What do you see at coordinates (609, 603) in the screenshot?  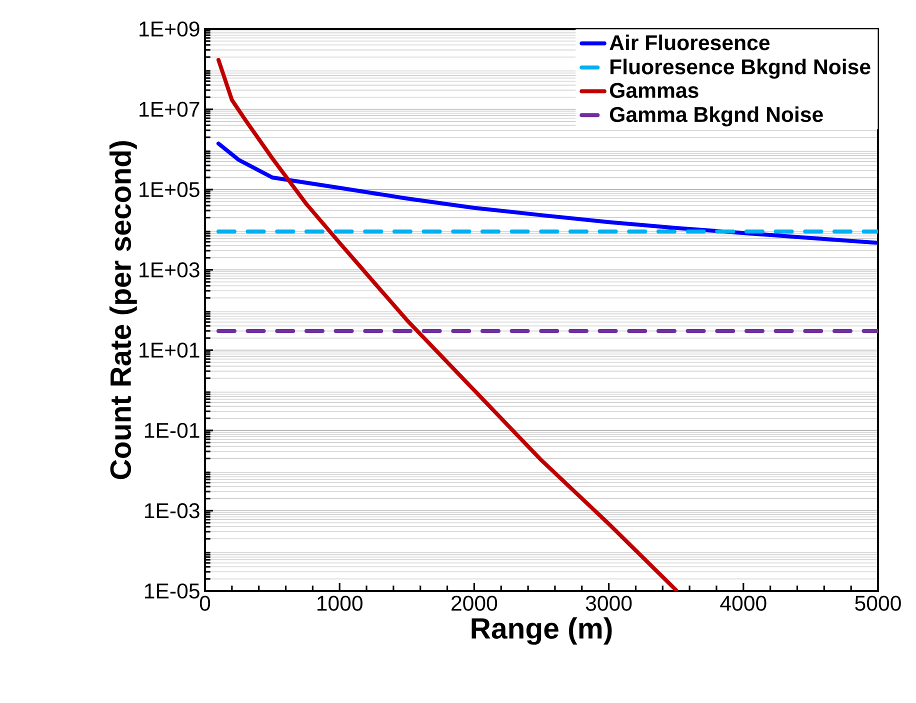 I see `x-tick-label: 3000` at bounding box center [609, 603].